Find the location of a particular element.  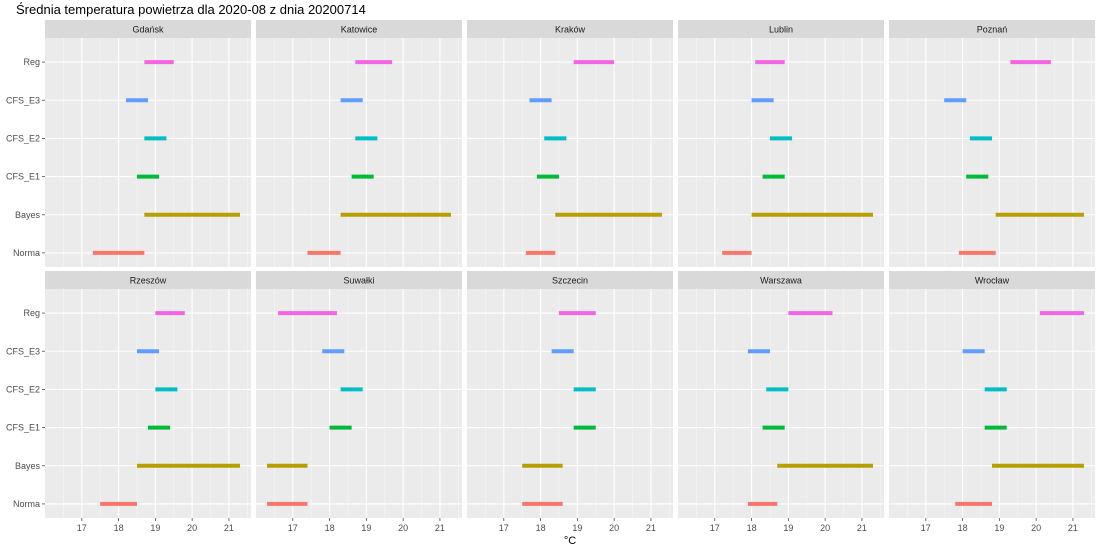

panel-strip-label: Warszawa is located at coordinates (781, 281).